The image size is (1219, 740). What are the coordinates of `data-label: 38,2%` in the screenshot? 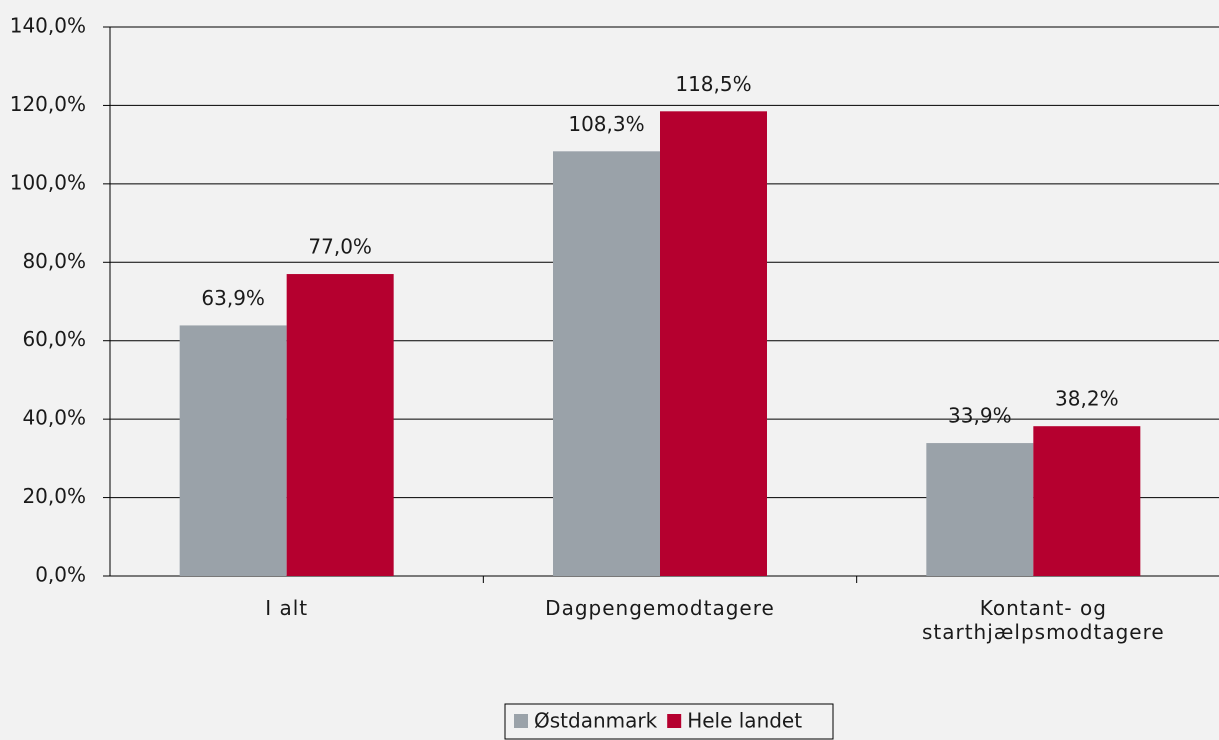 It's located at (1087, 399).